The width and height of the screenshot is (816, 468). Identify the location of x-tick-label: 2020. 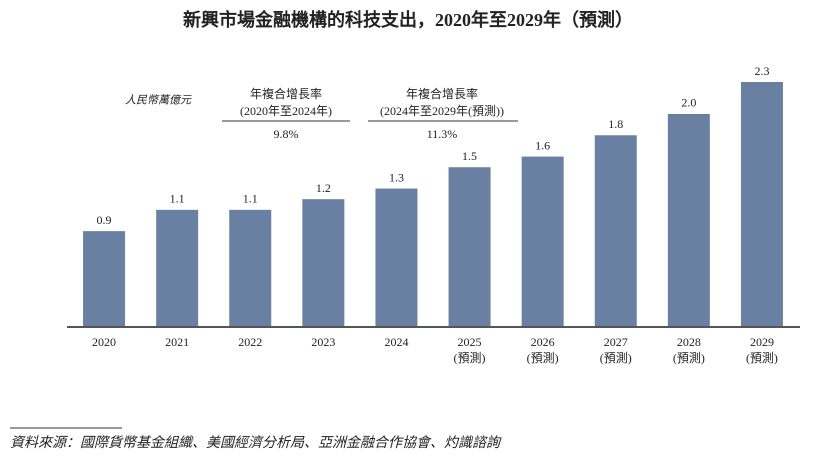
(104, 342).